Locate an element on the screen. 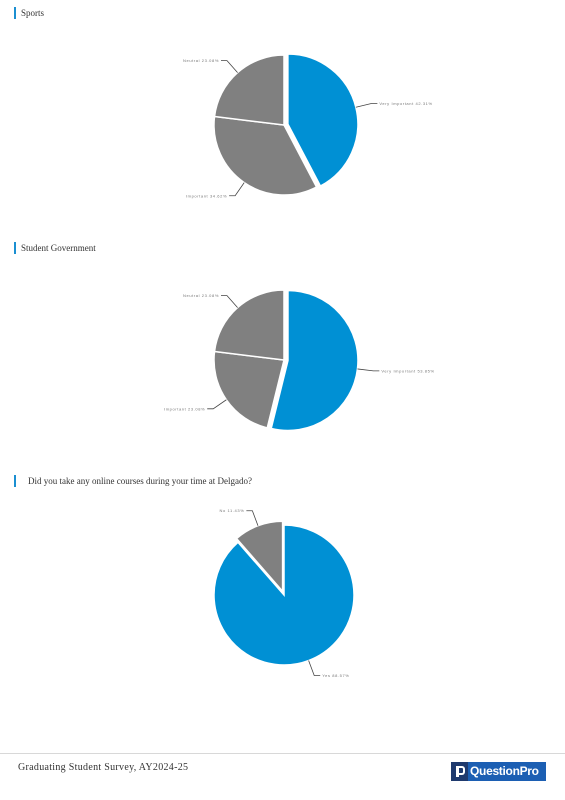  section-title-student-government: Student Government is located at coordinates (55, 248).